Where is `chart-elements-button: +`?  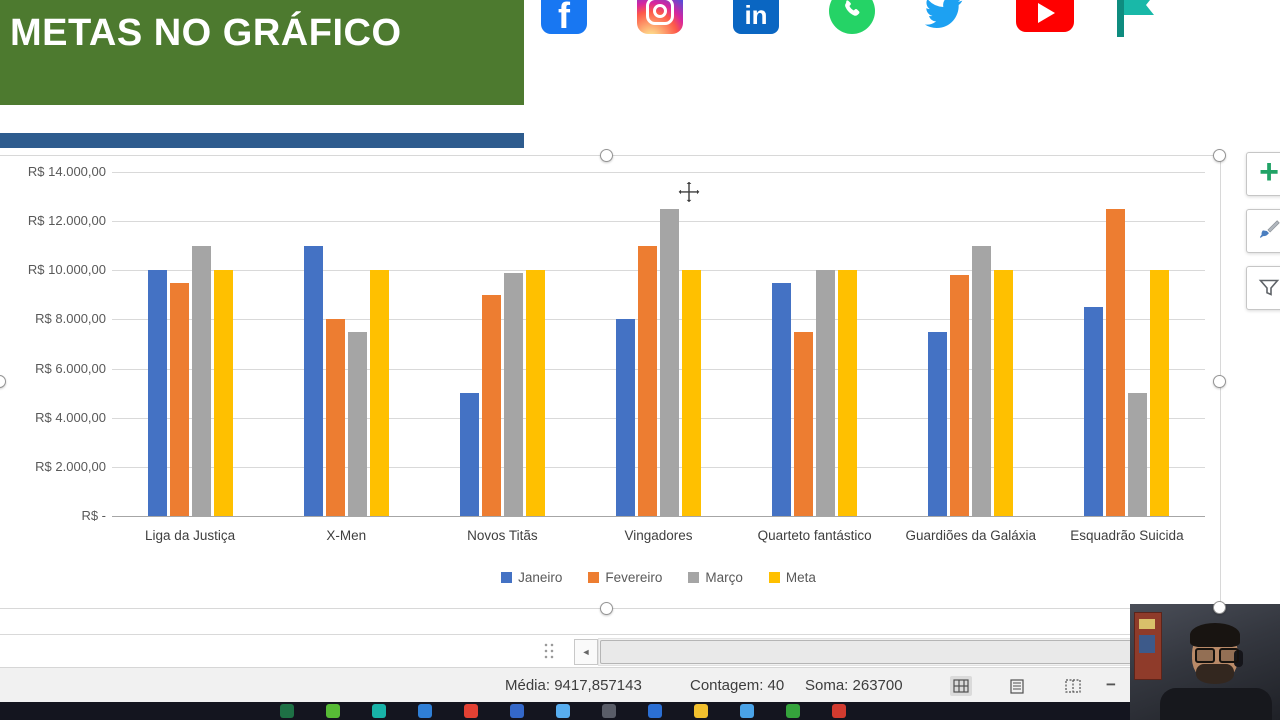
chart-elements-button: + is located at coordinates (1263, 174).